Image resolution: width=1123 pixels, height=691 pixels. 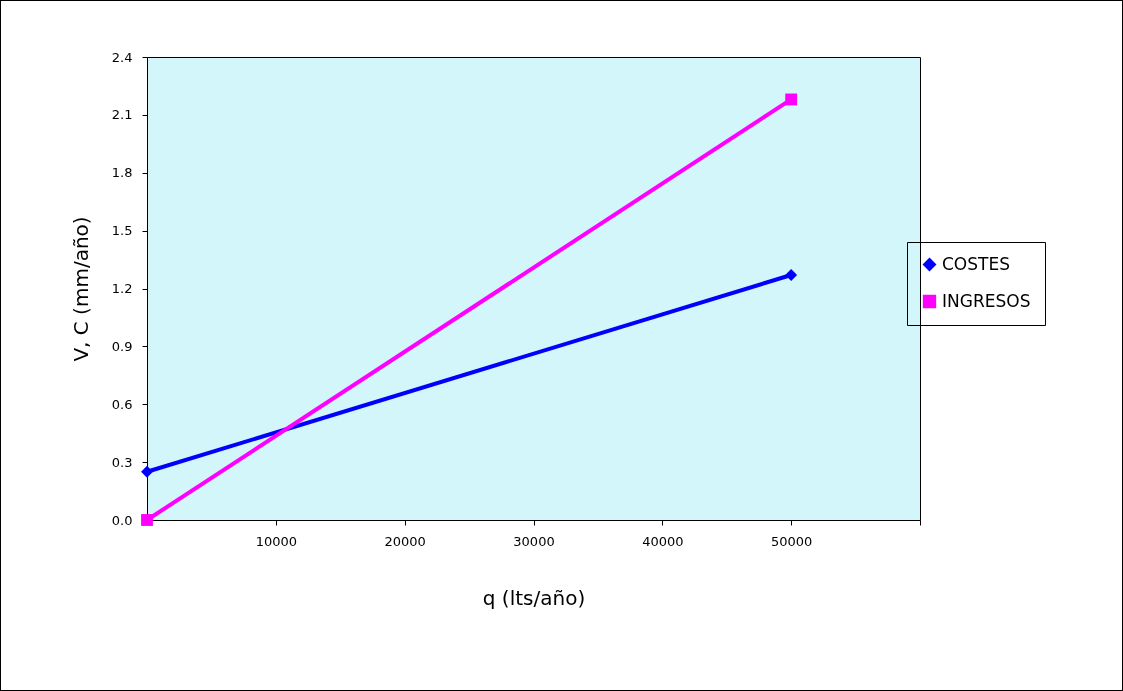 What do you see at coordinates (791, 541) in the screenshot?
I see `x-tick-label: 50000` at bounding box center [791, 541].